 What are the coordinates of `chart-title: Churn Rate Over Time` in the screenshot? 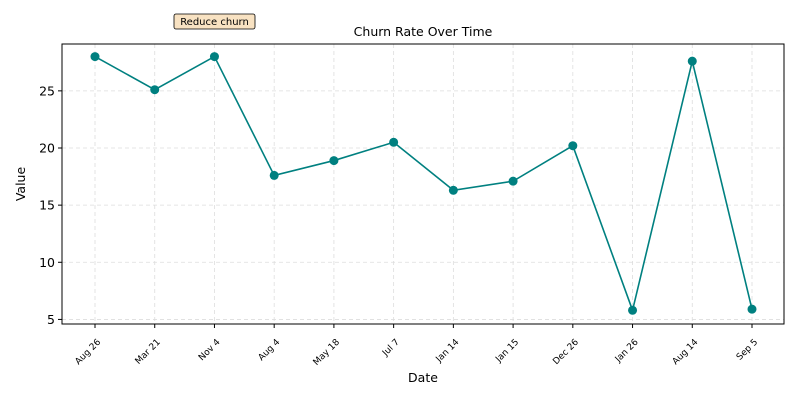 It's located at (423, 31).